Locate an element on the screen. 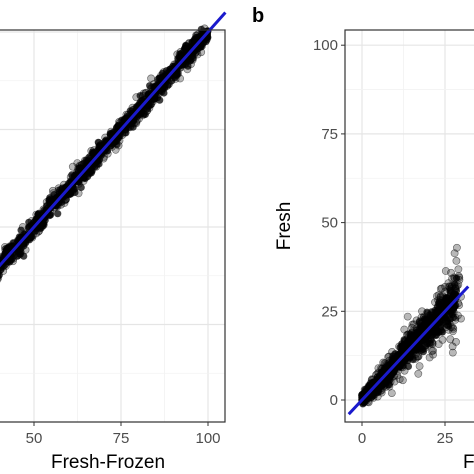 The width and height of the screenshot is (474, 474). y-tick-label: 100 is located at coordinates (325, 45).